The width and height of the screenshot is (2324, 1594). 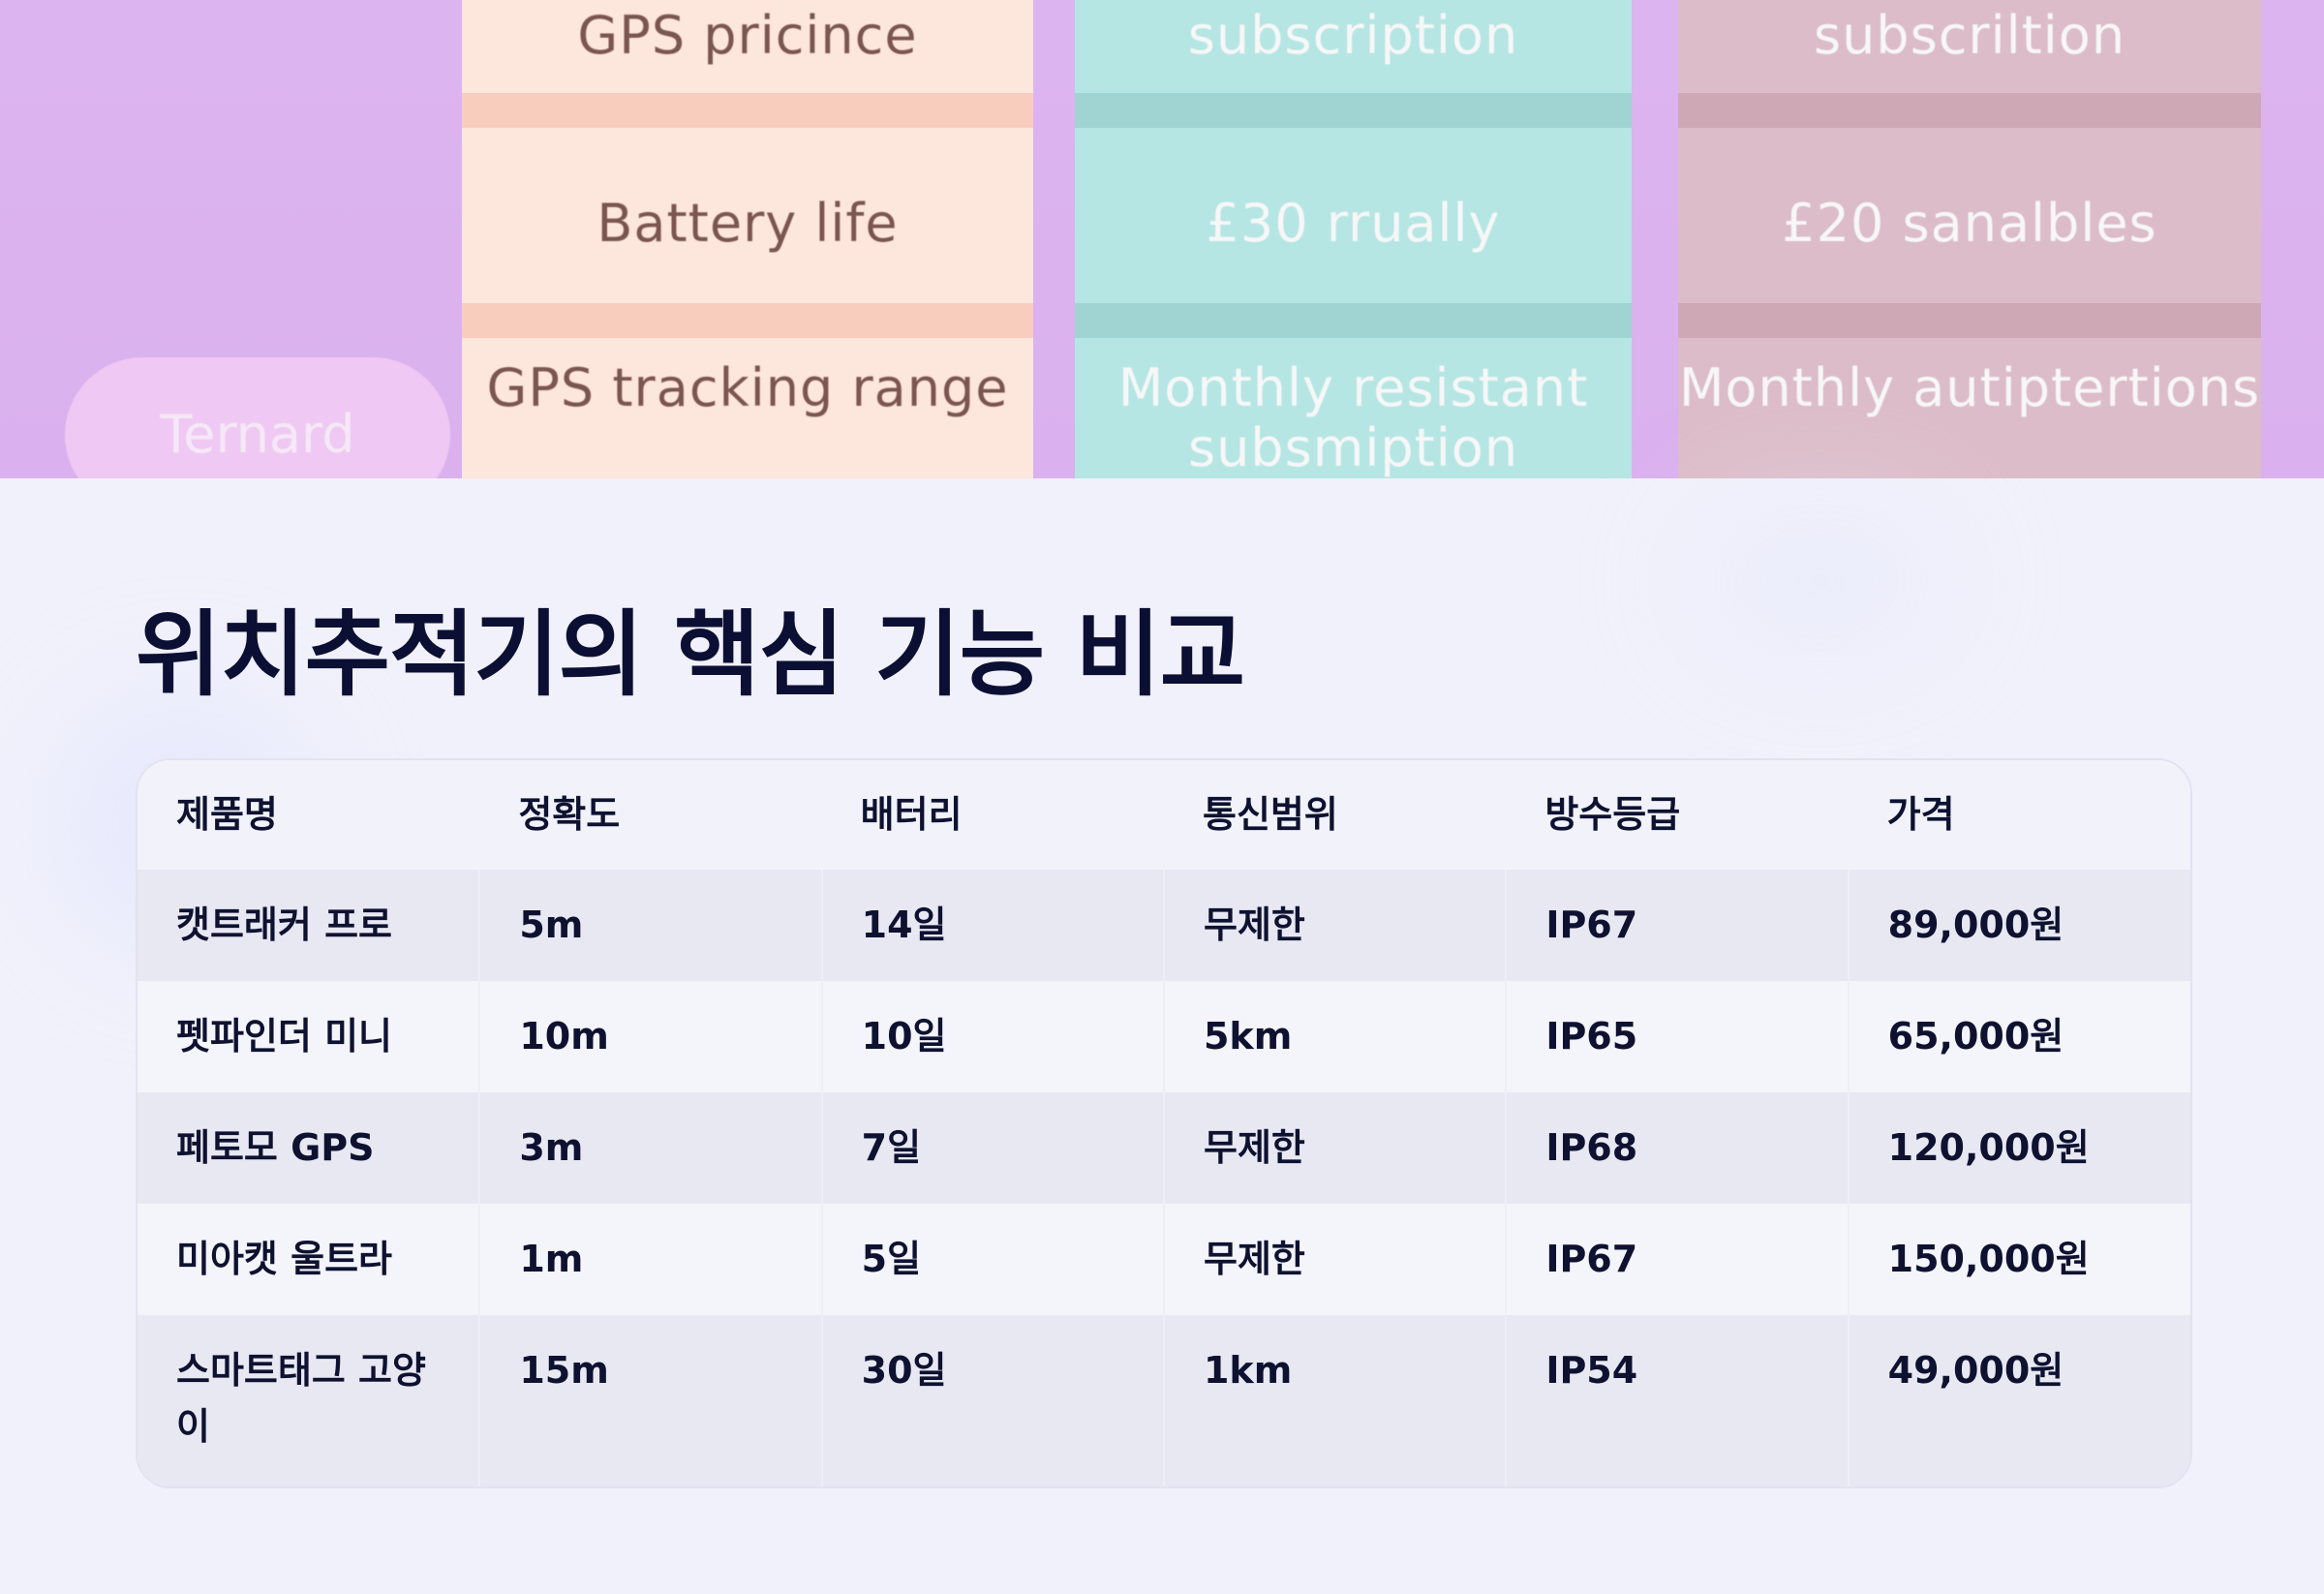 What do you see at coordinates (651, 1259) in the screenshot?
I see `table-cell: 1m` at bounding box center [651, 1259].